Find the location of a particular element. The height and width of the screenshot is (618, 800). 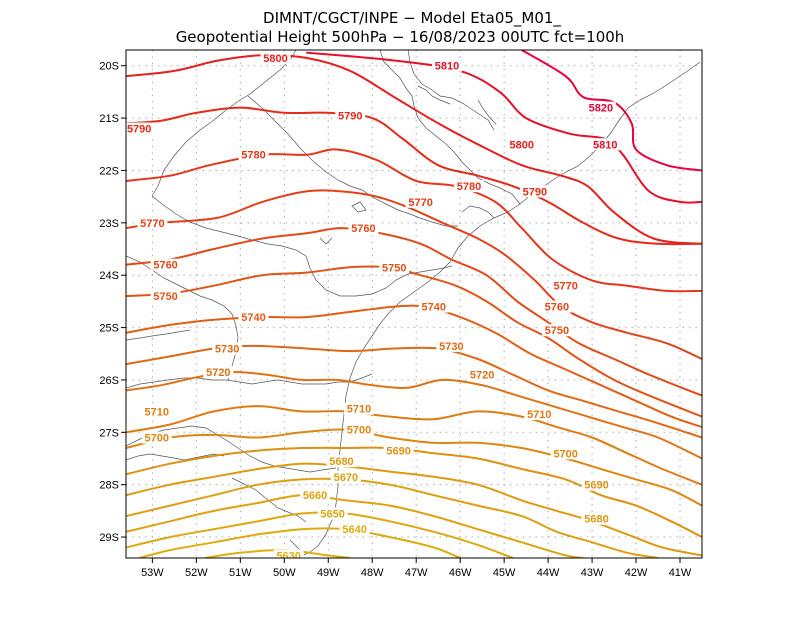

contour-label: 5780 is located at coordinates (469, 187).